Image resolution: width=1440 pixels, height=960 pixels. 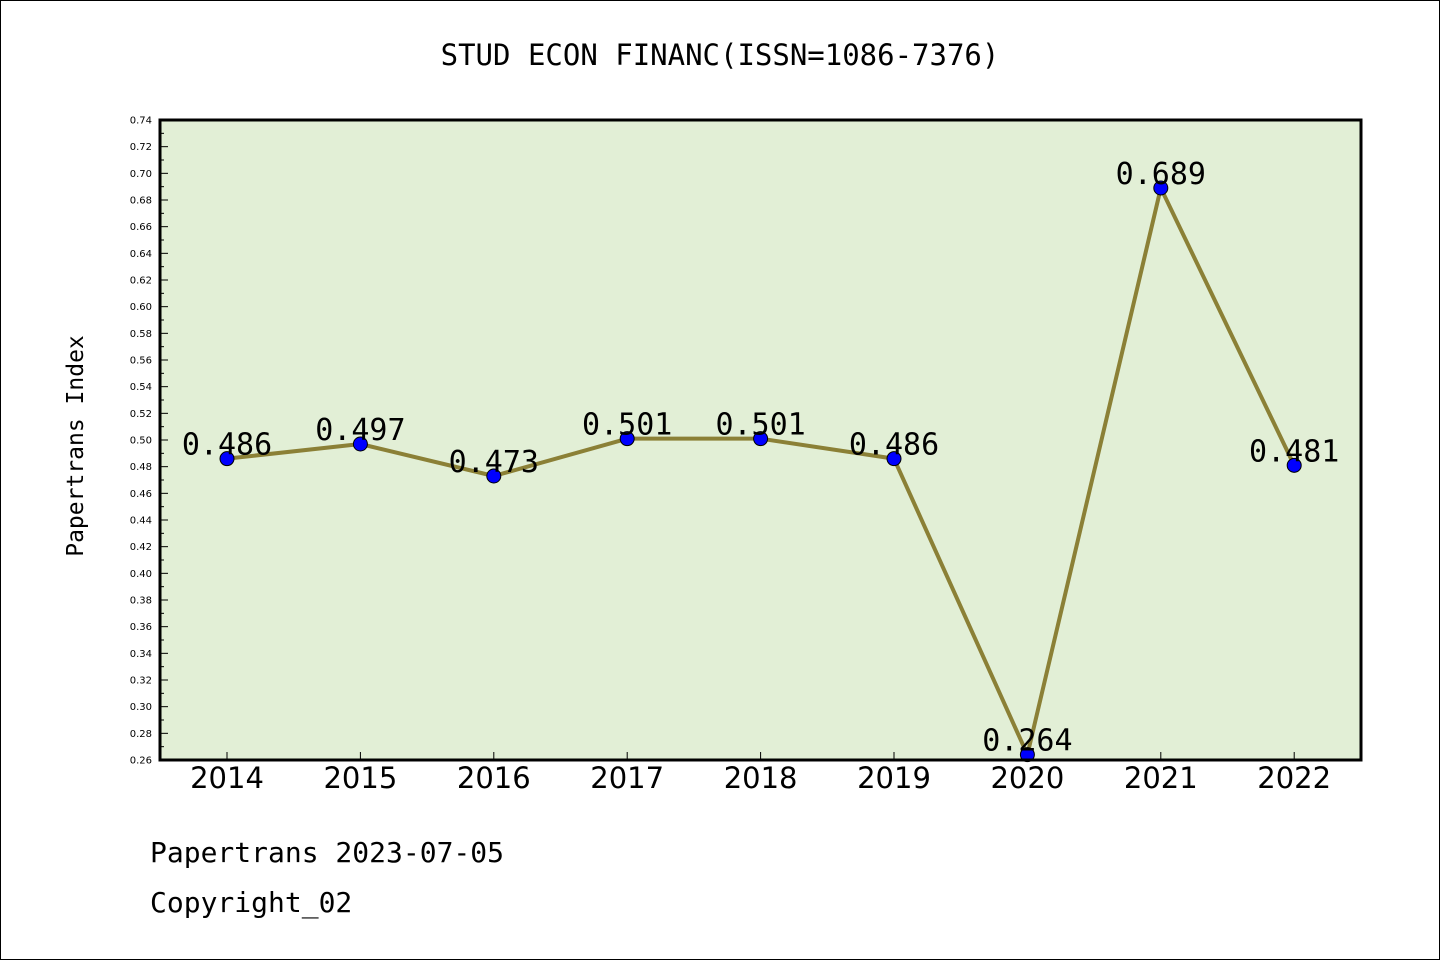 What do you see at coordinates (141, 627) in the screenshot?
I see `y-tick-label: 0.36` at bounding box center [141, 627].